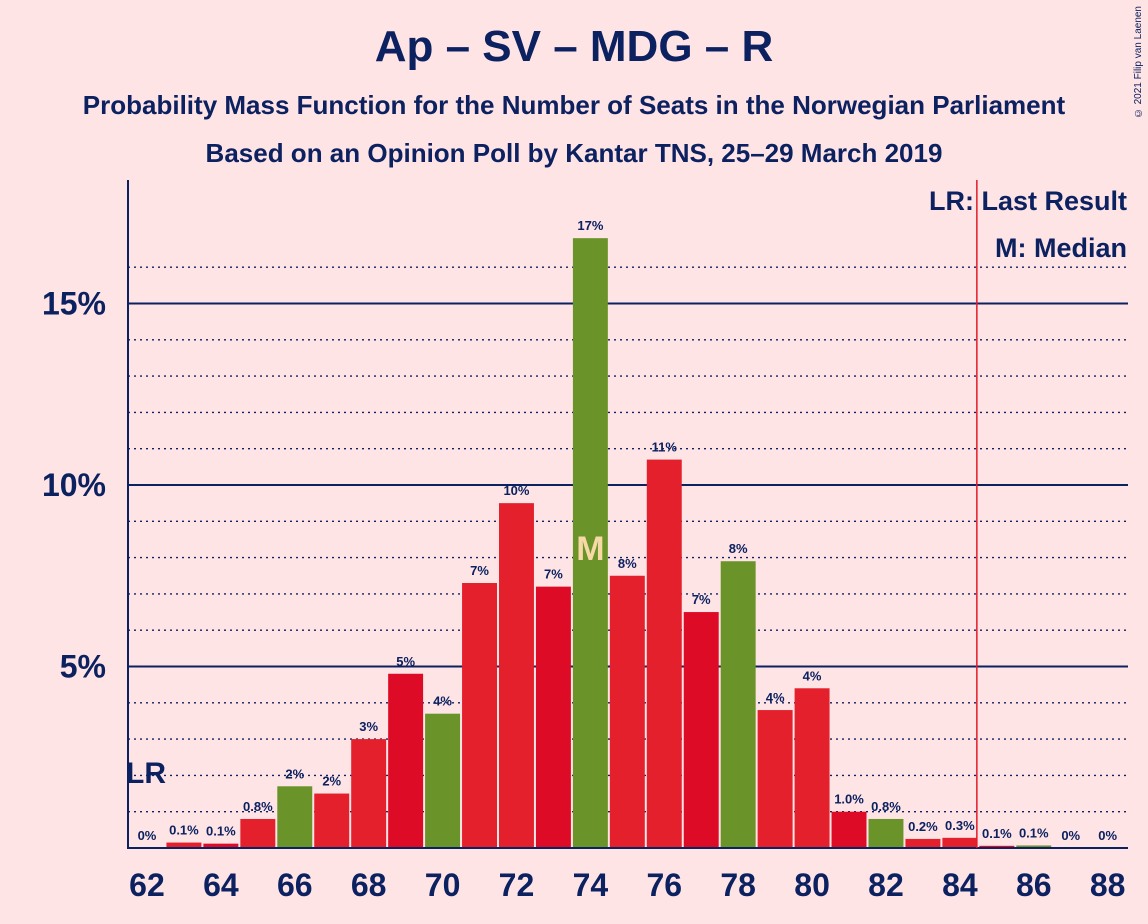 The width and height of the screenshot is (1148, 924). What do you see at coordinates (74, 304) in the screenshot?
I see `y-tick-label: 15%` at bounding box center [74, 304].